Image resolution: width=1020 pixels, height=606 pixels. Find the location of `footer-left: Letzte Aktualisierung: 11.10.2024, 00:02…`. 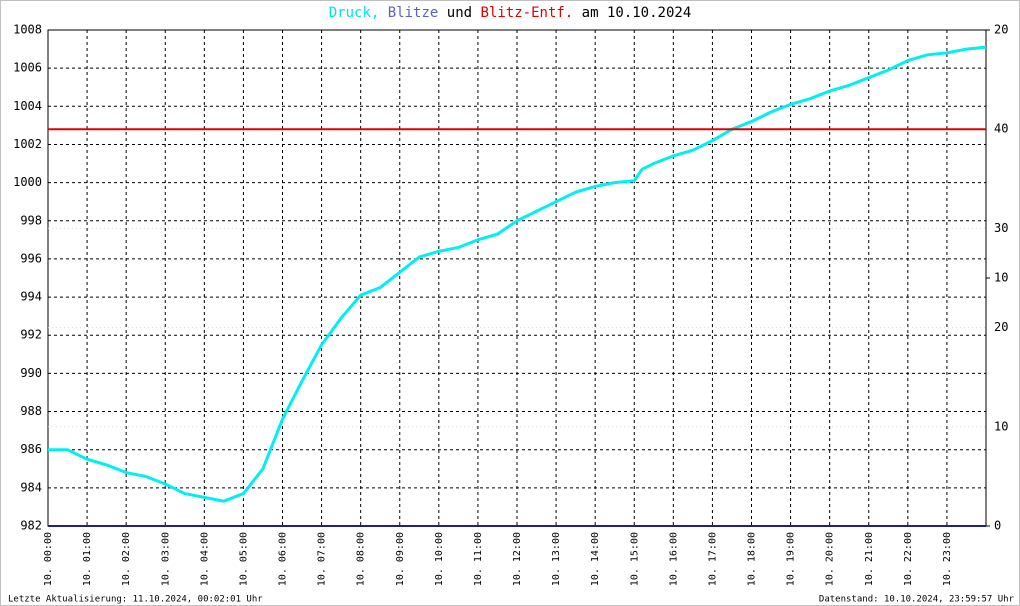

footer-left: Letzte Aktualisierung: 11.10.2024, 00:02… is located at coordinates (135, 600).